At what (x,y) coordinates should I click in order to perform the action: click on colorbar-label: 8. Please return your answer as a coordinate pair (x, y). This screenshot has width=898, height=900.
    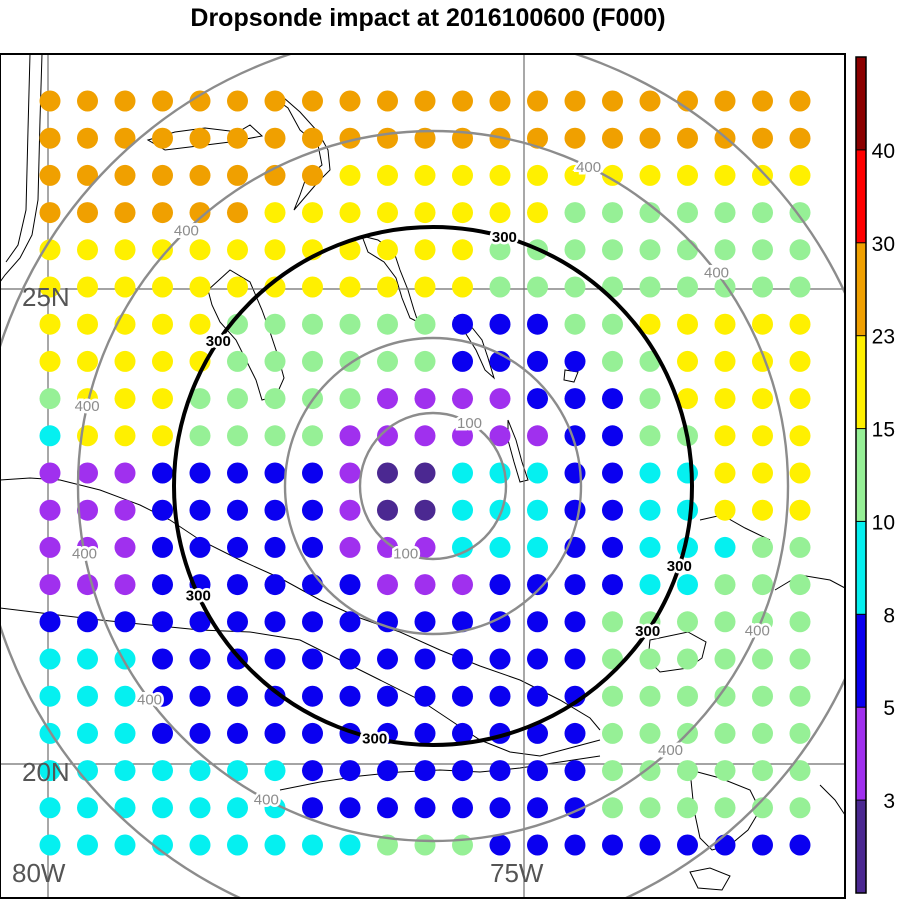
    Looking at the image, I should click on (889, 615).